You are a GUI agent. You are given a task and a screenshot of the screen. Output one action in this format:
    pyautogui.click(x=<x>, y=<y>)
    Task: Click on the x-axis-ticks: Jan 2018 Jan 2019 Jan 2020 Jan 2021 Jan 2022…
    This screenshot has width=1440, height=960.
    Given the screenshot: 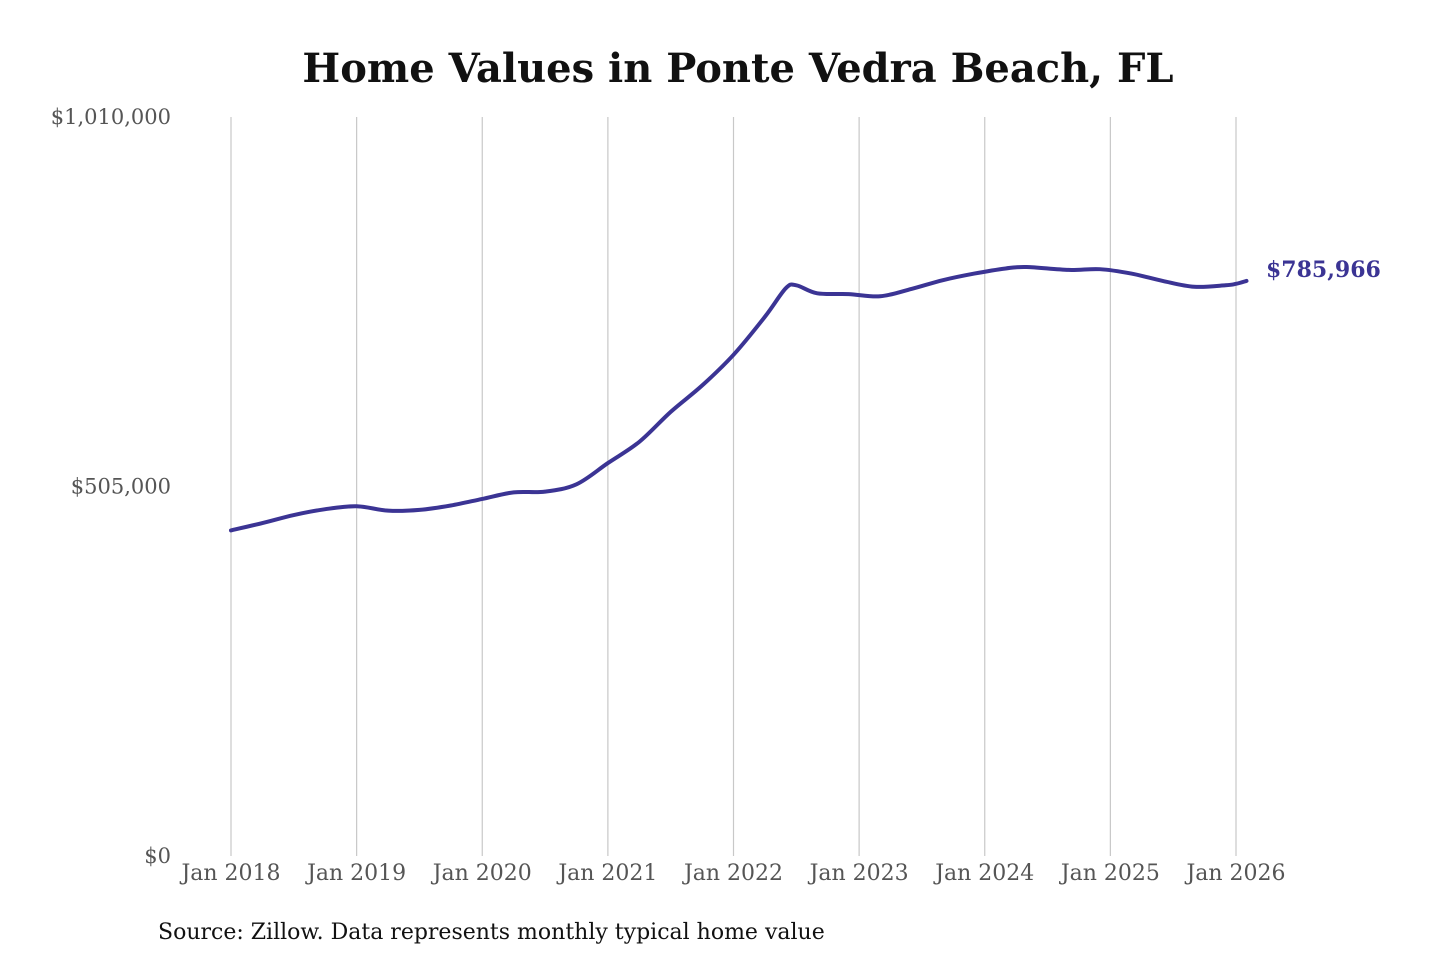 What is the action you would take?
    pyautogui.click(x=732, y=873)
    